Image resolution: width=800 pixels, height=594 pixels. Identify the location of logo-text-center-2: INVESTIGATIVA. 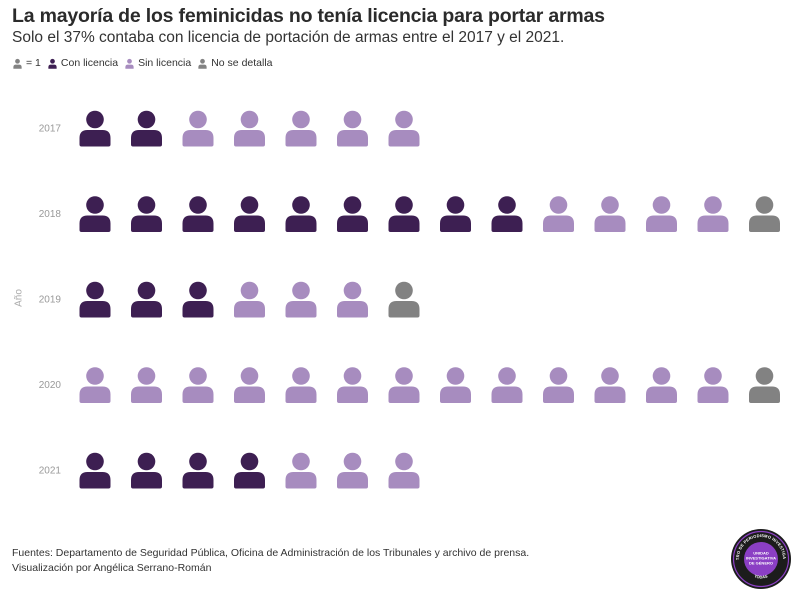
(761, 558).